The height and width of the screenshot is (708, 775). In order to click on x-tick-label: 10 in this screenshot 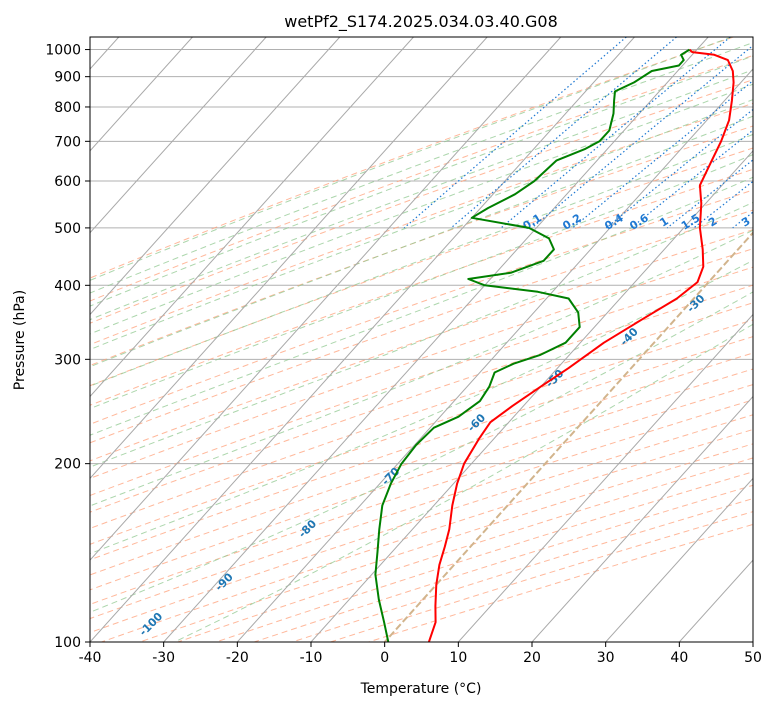, I will do `click(458, 658)`.